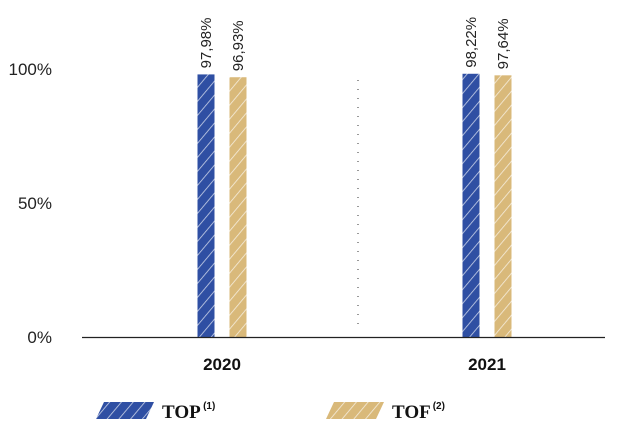 Image resolution: width=620 pixels, height=421 pixels. What do you see at coordinates (209, 406) in the screenshot?
I see `legend-superscript: (1)` at bounding box center [209, 406].